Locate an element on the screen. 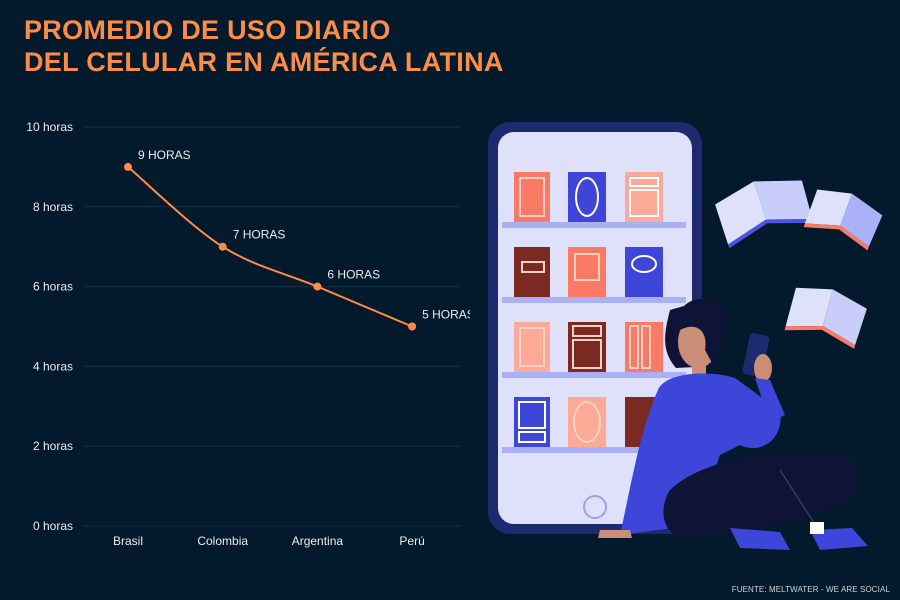 This screenshot has width=900, height=600. home-button-icon is located at coordinates (595, 507).